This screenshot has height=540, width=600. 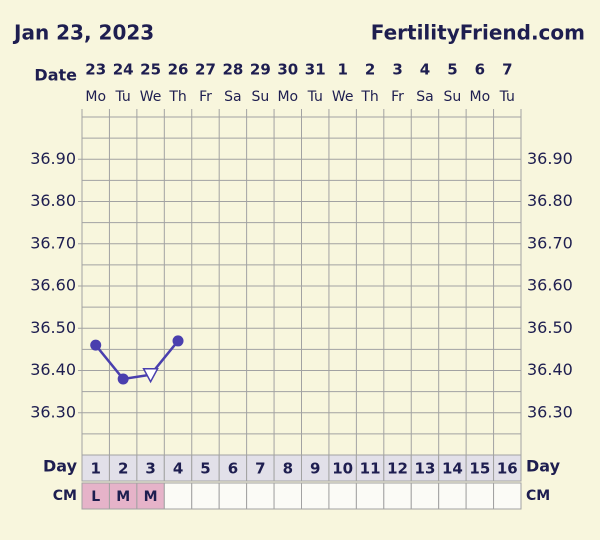 I want to click on date: 7, so click(x=507, y=70).